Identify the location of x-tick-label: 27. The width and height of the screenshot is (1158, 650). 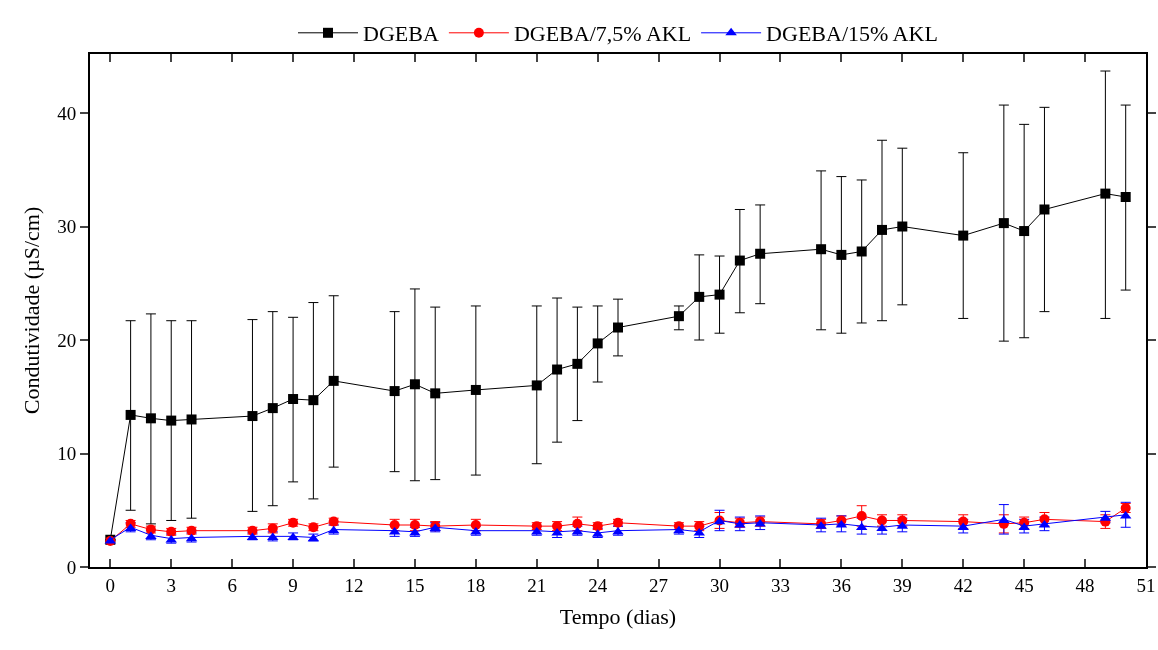
(659, 585).